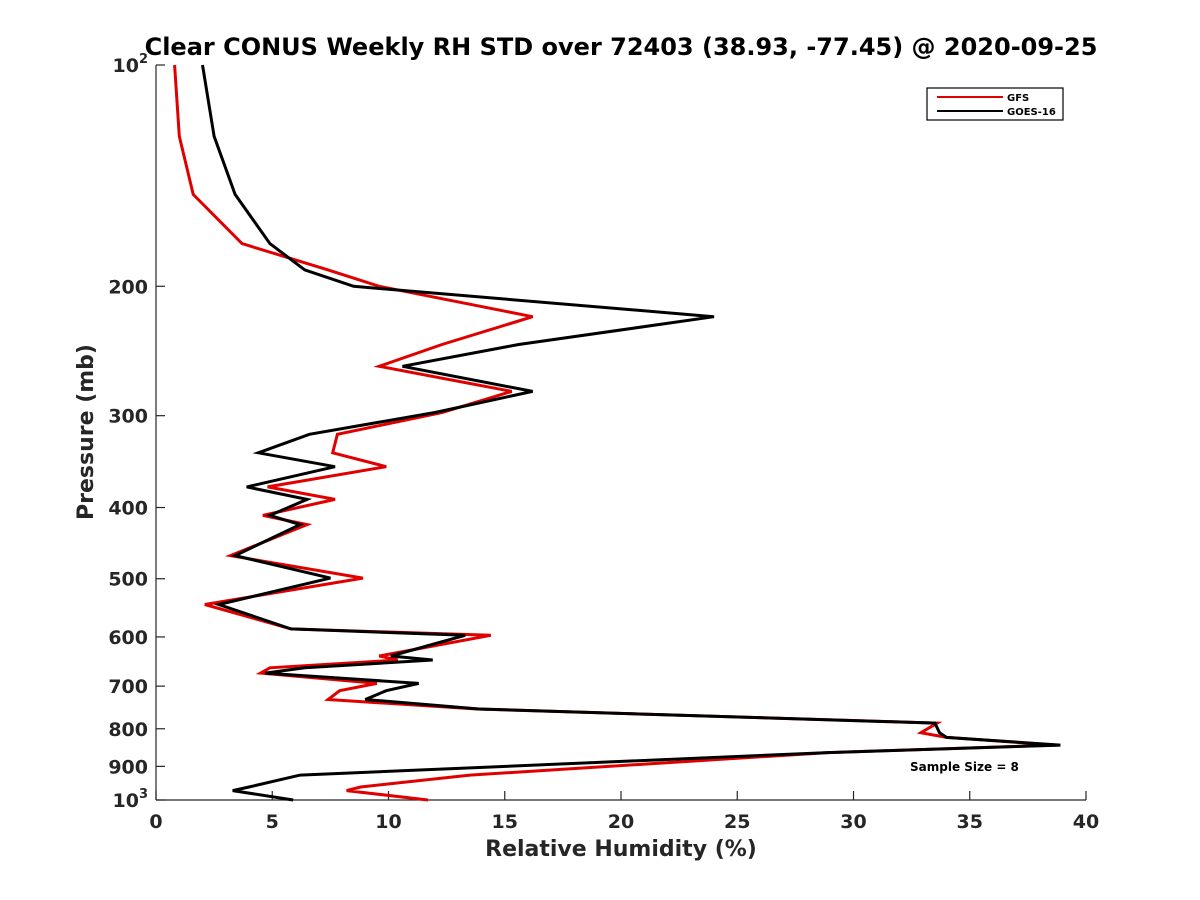 This screenshot has height=900, width=1200. I want to click on y-tick-label-100: 10², so click(131, 64).